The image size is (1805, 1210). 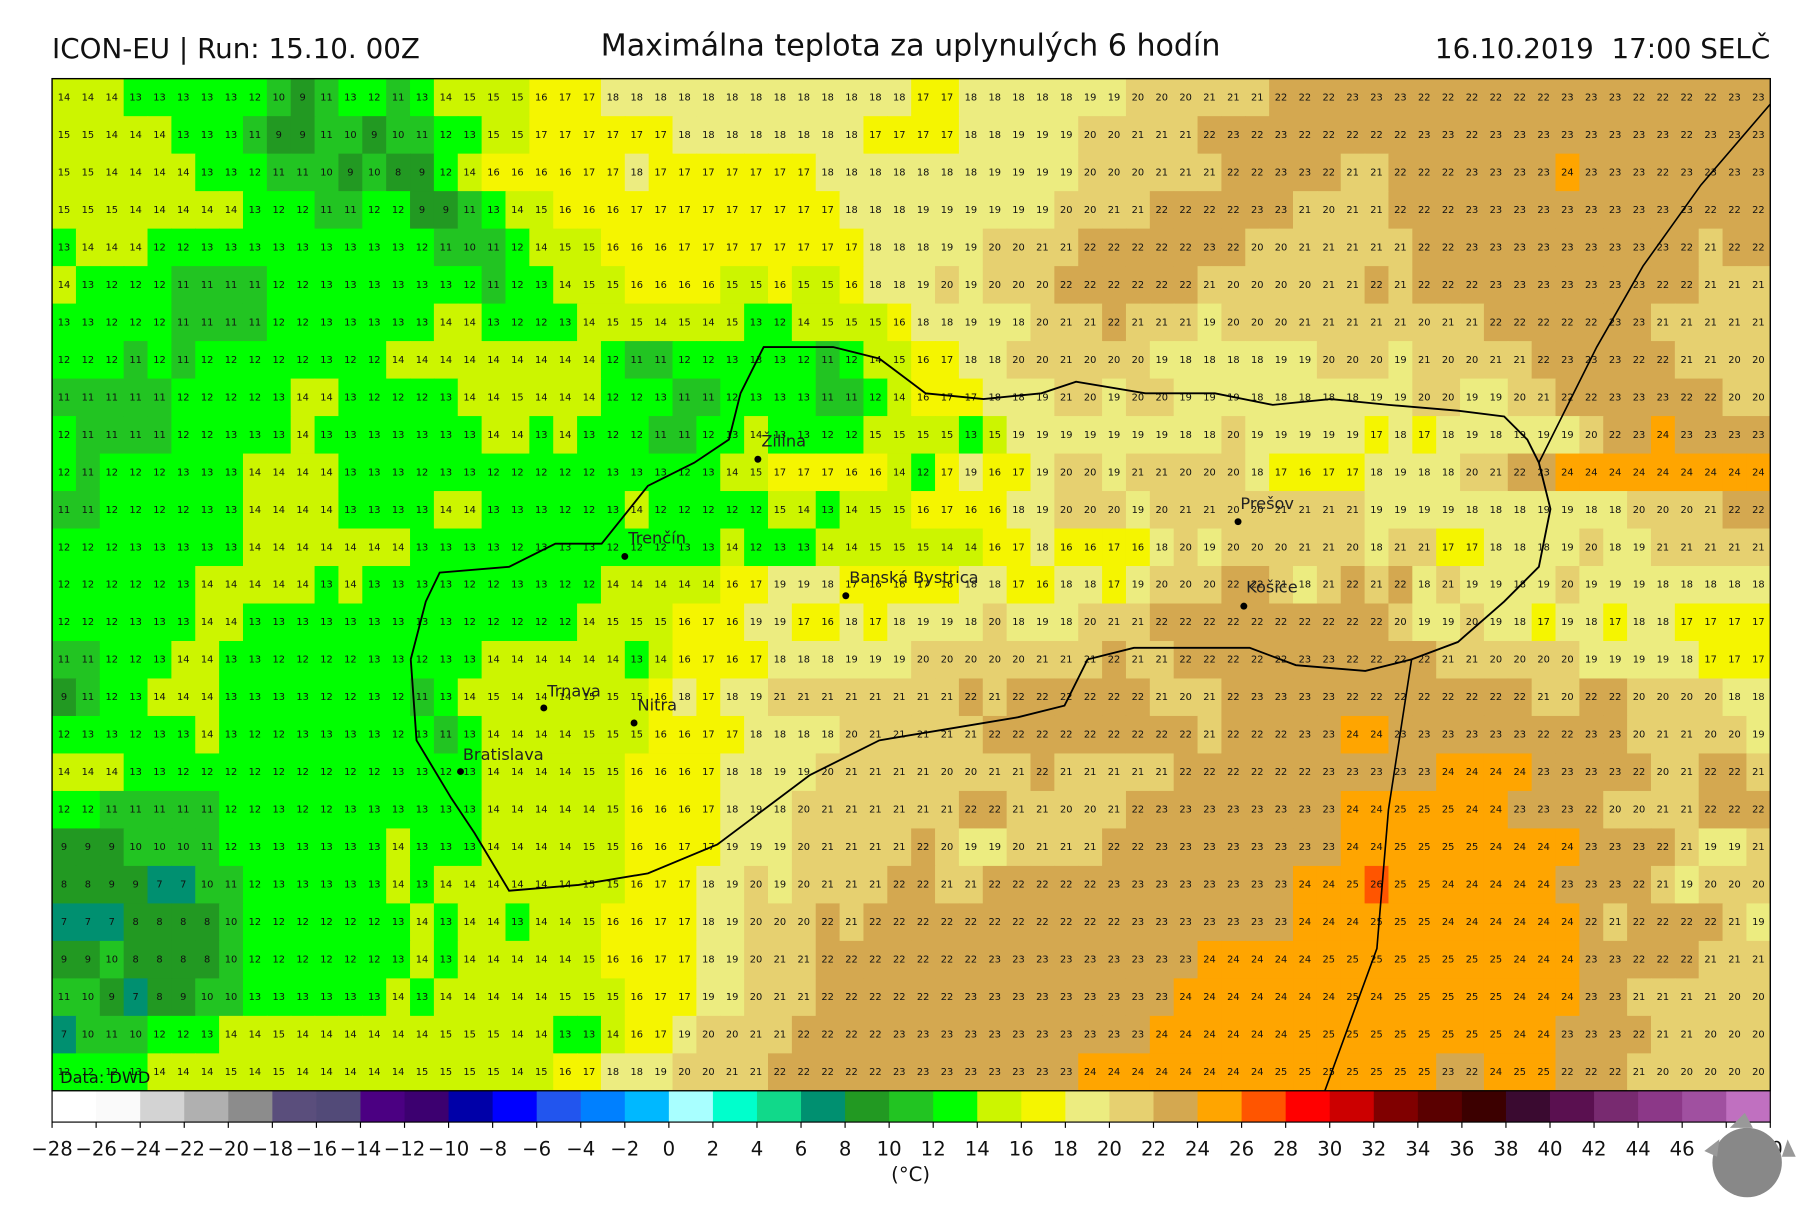 What do you see at coordinates (658, 704) in the screenshot?
I see `city-label: Nitra` at bounding box center [658, 704].